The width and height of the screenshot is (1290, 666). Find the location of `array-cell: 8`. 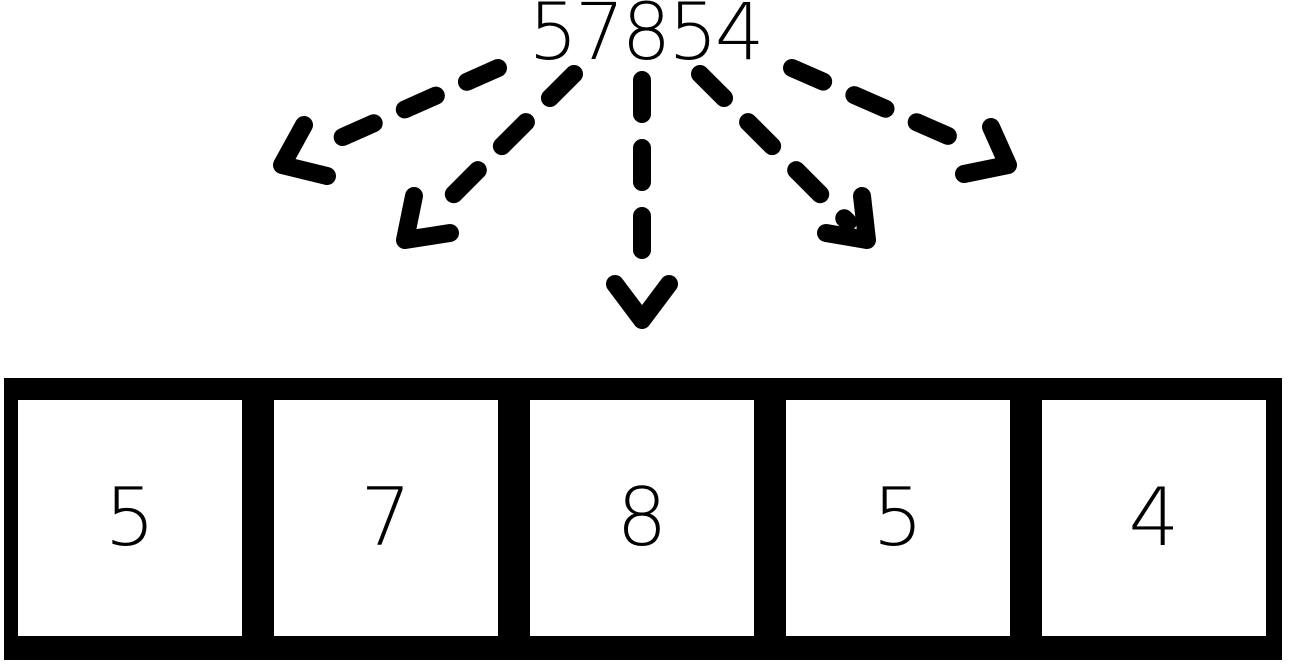

array-cell: 8 is located at coordinates (642, 518).